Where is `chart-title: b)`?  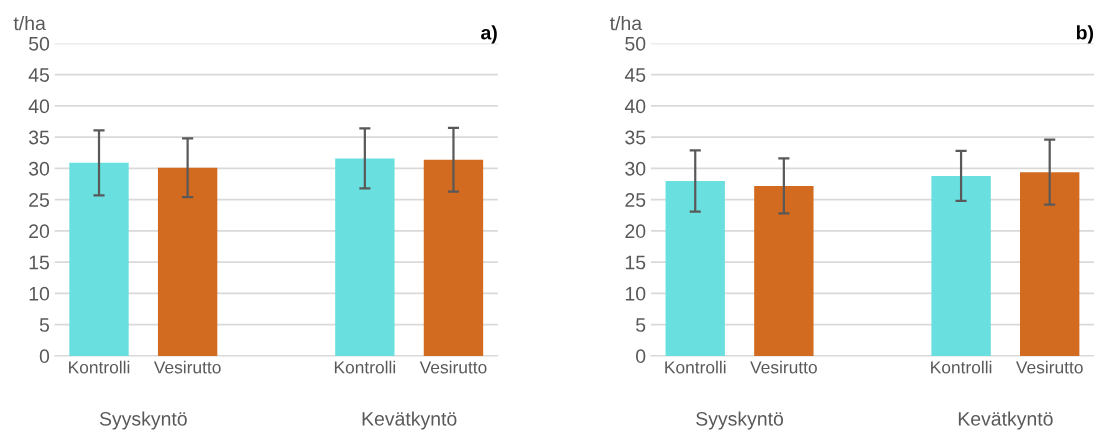
chart-title: b) is located at coordinates (1085, 34).